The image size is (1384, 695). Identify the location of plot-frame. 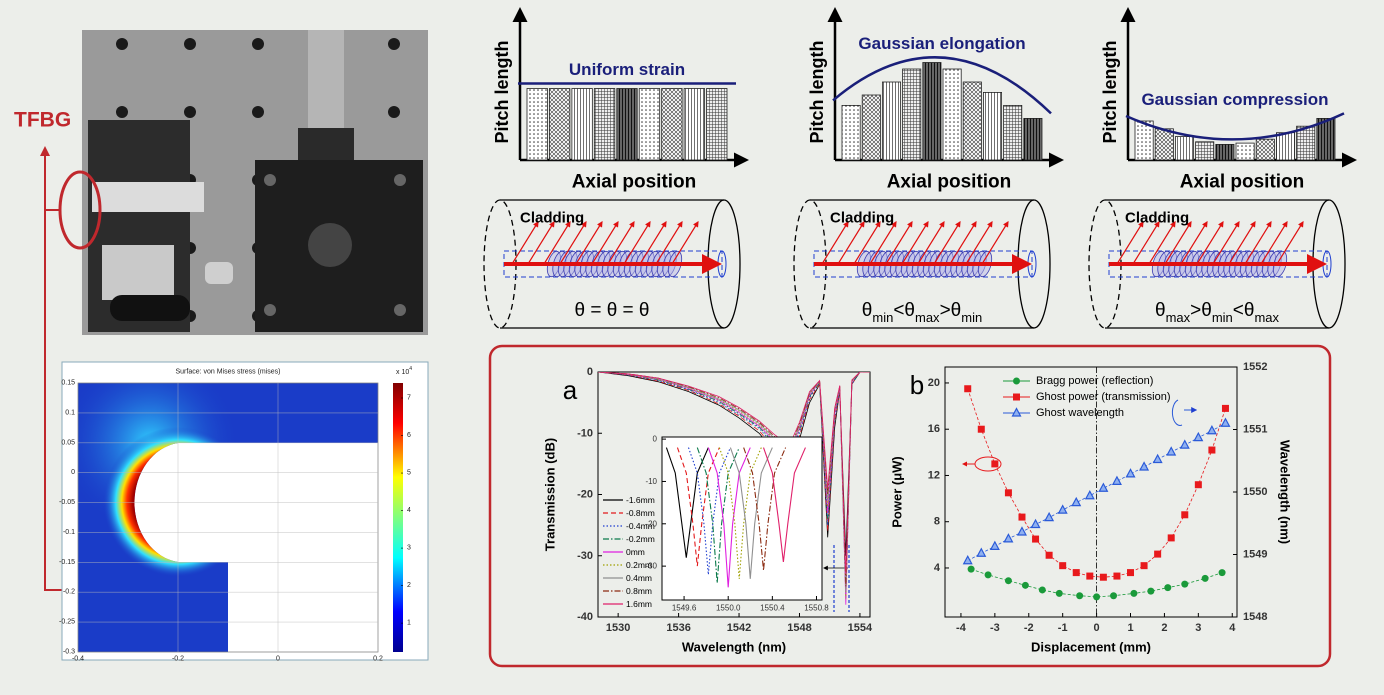
(742, 518).